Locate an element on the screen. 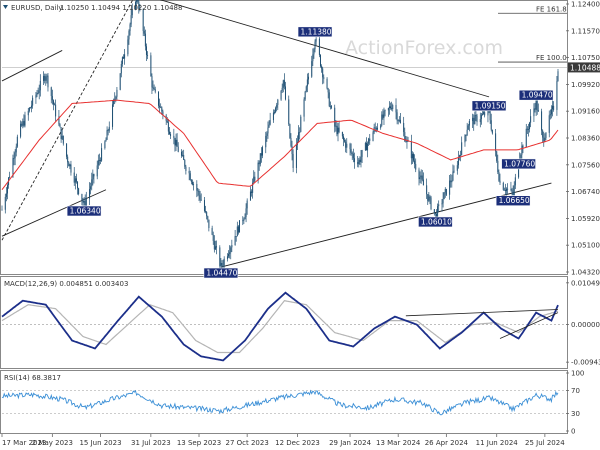 The image size is (600, 450). annotation-label: 1.06650 is located at coordinates (514, 200).